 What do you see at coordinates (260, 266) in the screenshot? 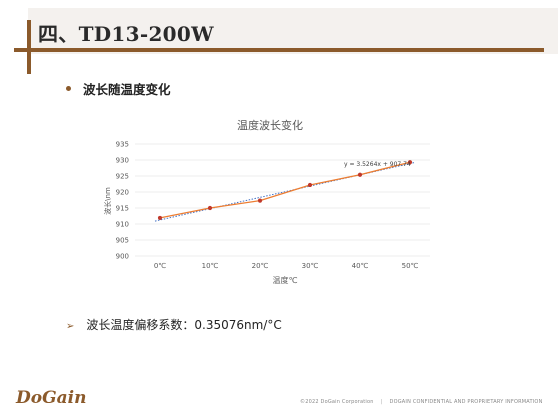
I see `x-tick-label: 20℃` at bounding box center [260, 266].